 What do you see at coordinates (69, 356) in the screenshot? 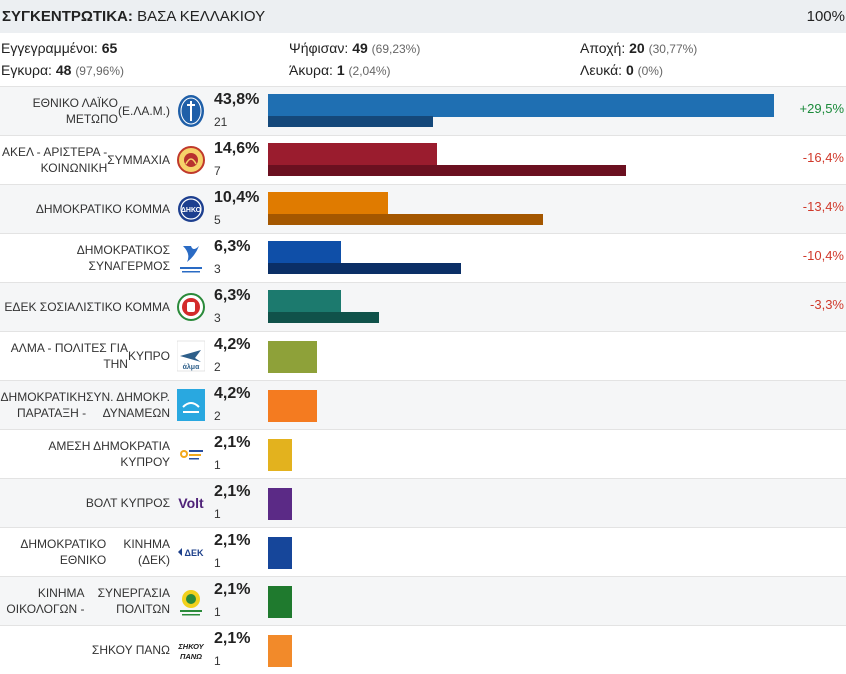
I see `party-name-line: ΑΛΜΑ - ΠΟΛΙΤΕΣ ΓΙΑ ΤΗΝ` at bounding box center [69, 356].